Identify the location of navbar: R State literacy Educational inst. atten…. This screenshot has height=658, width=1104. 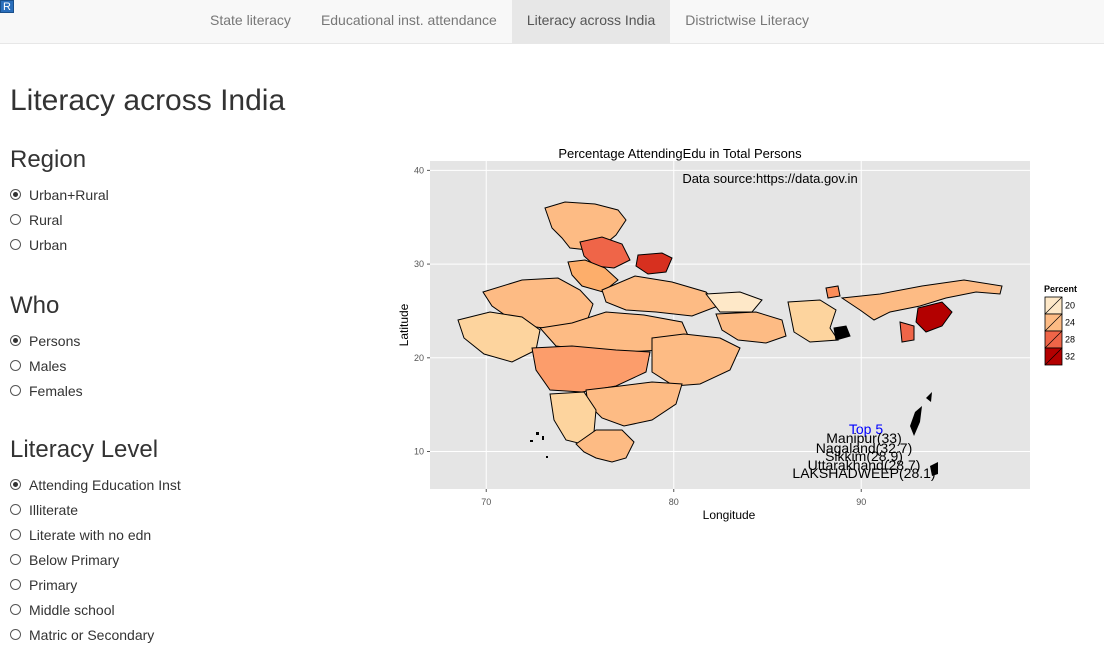
(552, 22).